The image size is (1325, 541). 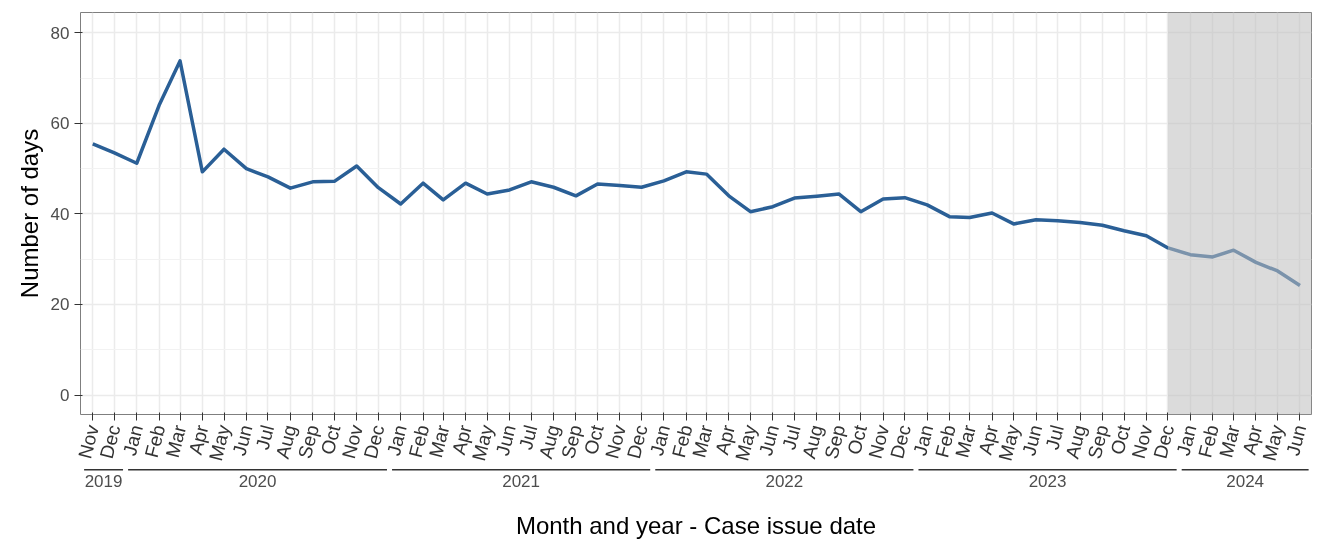 What do you see at coordinates (60, 305) in the screenshot?
I see `y-tick-label: 20` at bounding box center [60, 305].